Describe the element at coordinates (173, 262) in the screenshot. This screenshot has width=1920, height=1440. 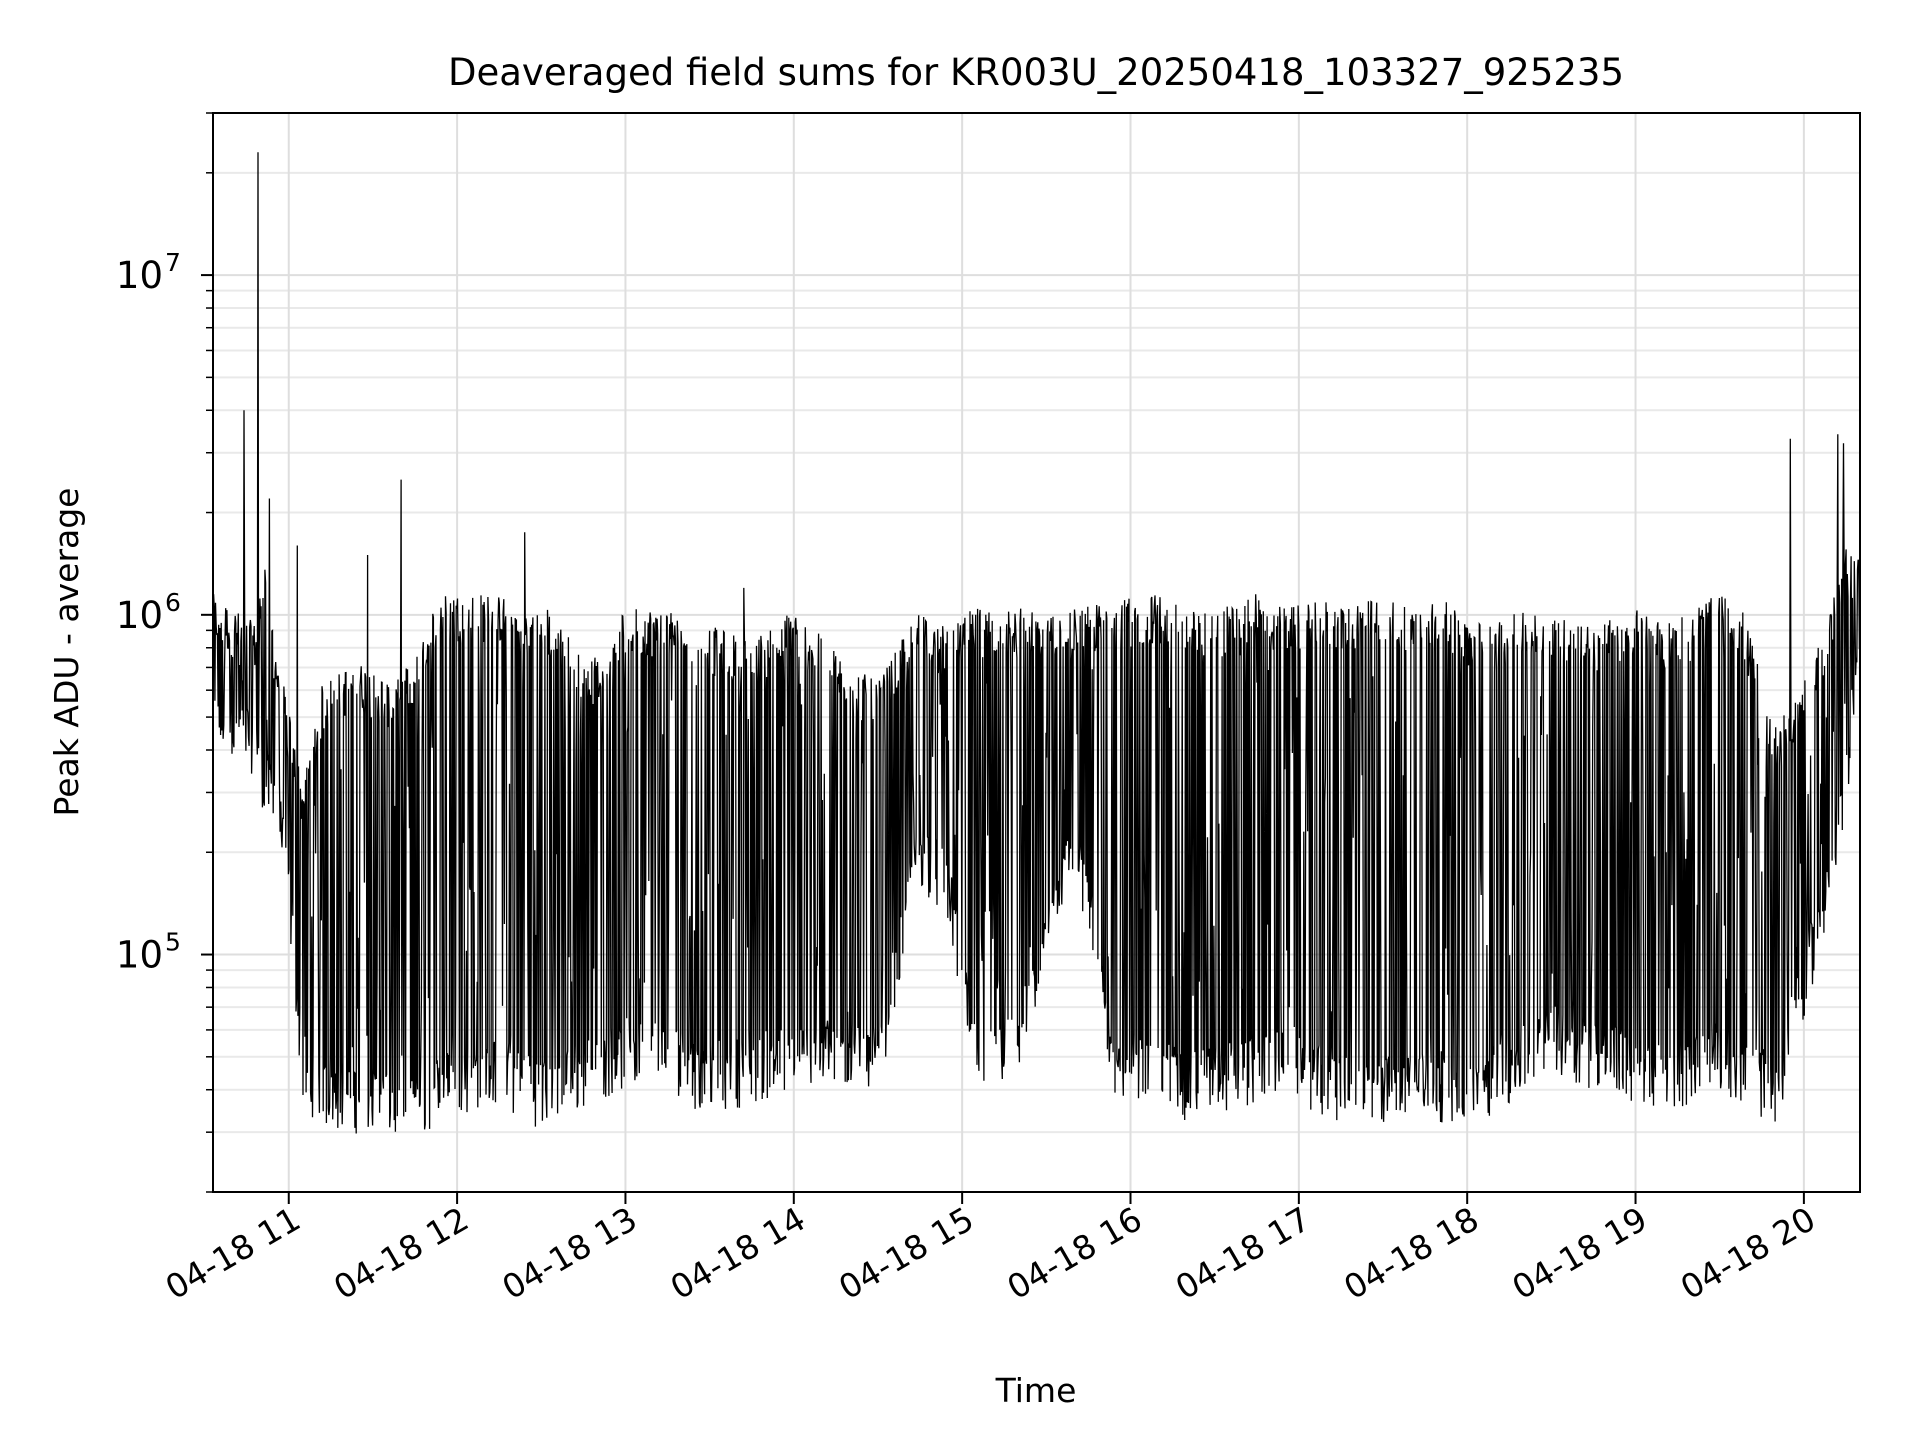
I see `y-tick-exponent: 7` at that location.